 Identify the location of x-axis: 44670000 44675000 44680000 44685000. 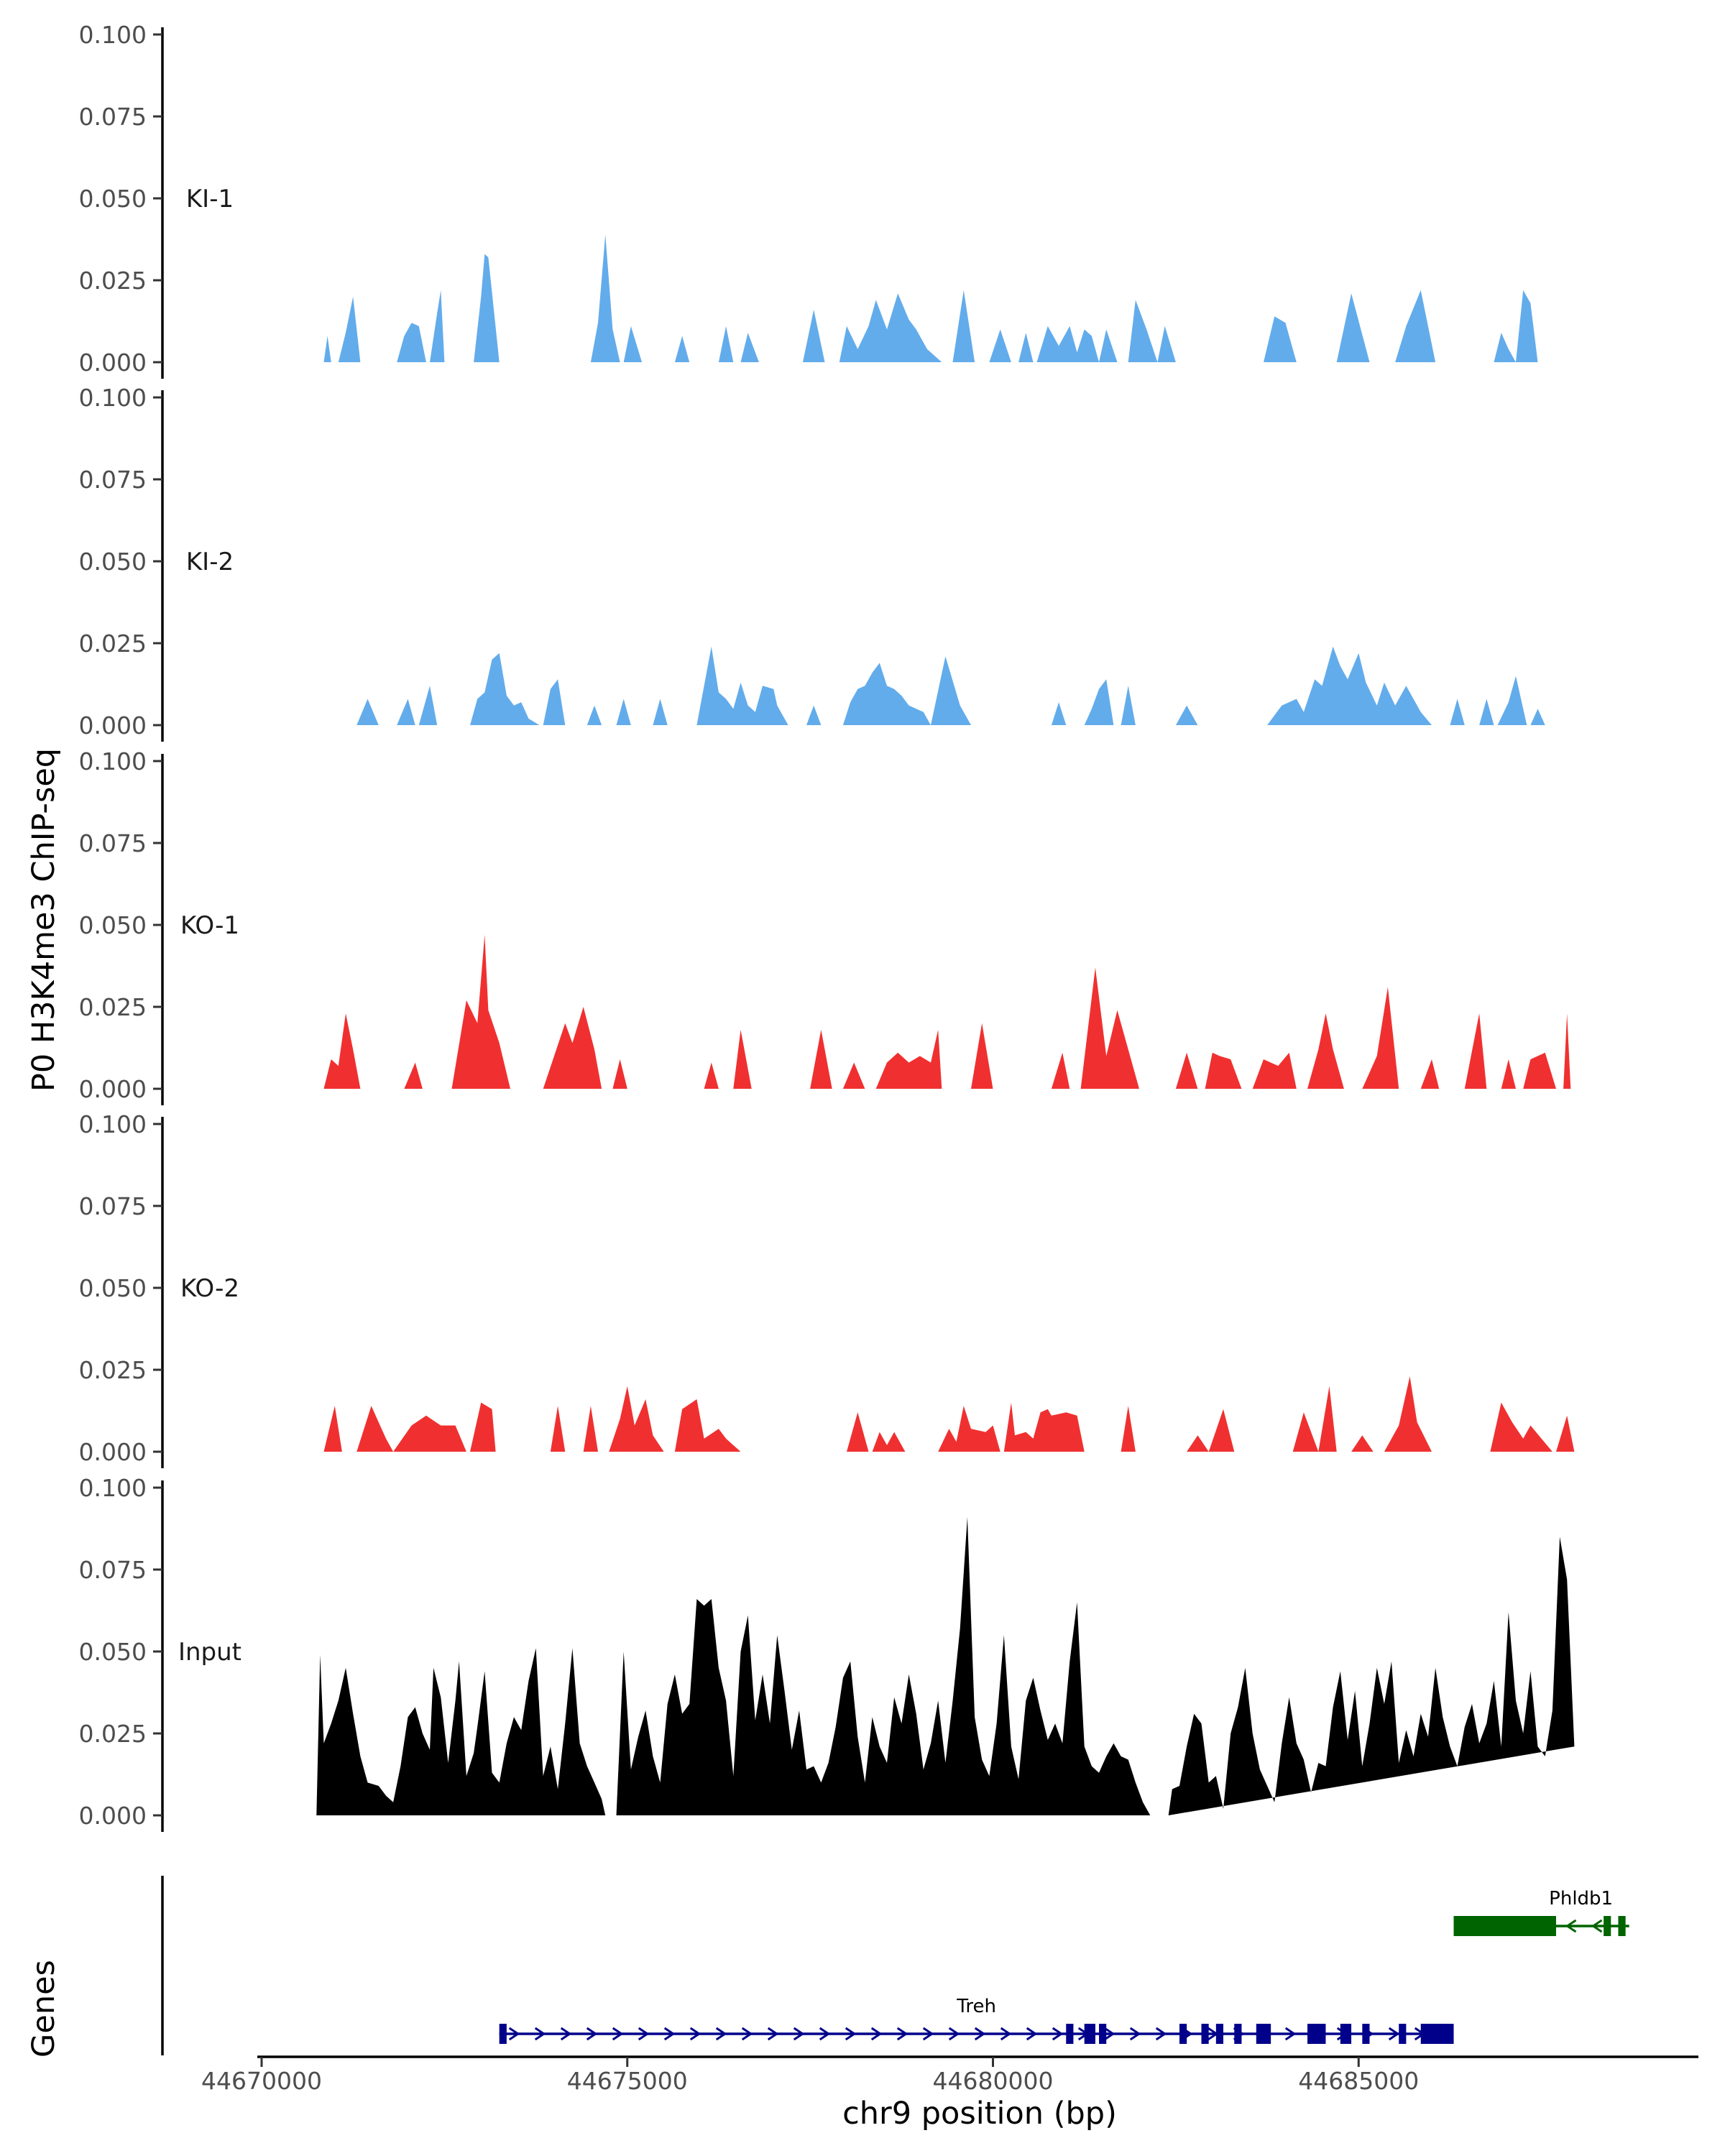
(949, 2075).